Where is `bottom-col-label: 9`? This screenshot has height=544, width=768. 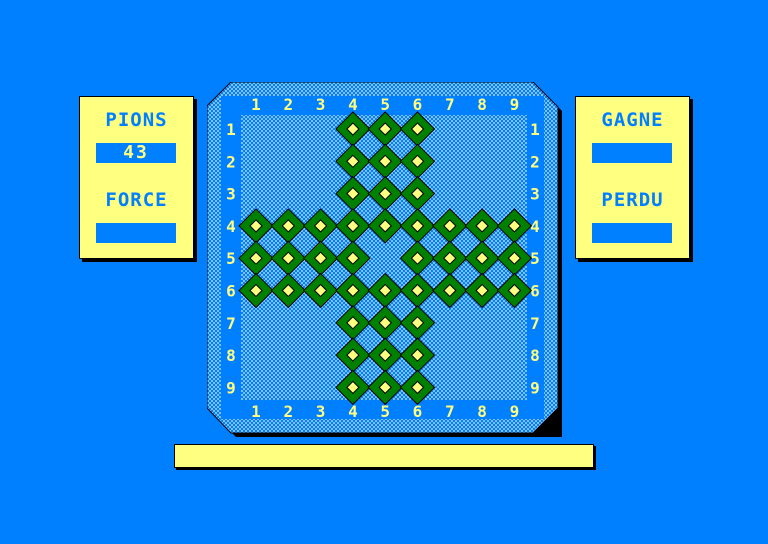
bottom-col-label: 9 is located at coordinates (515, 411).